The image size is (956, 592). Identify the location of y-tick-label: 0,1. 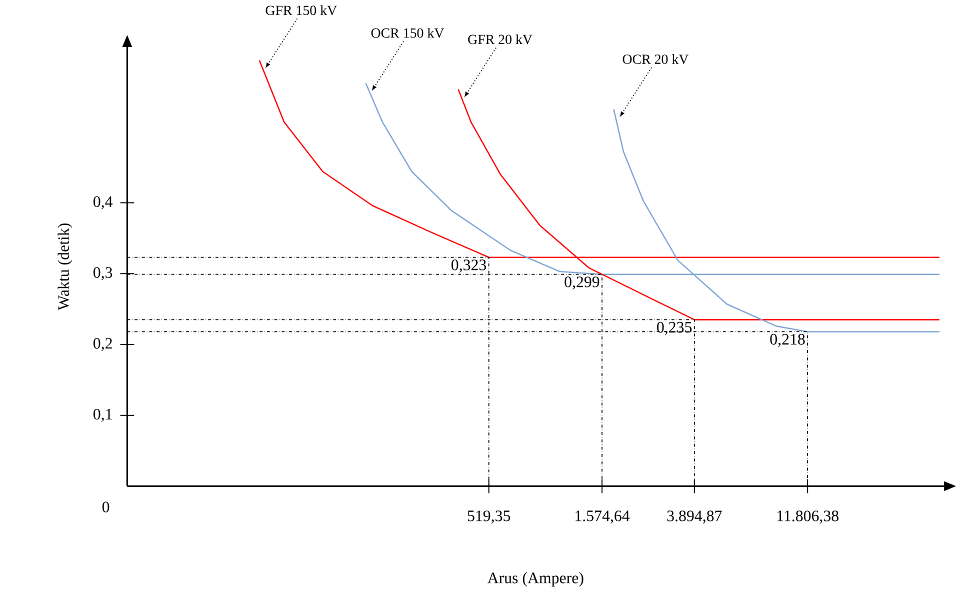
(103, 415).